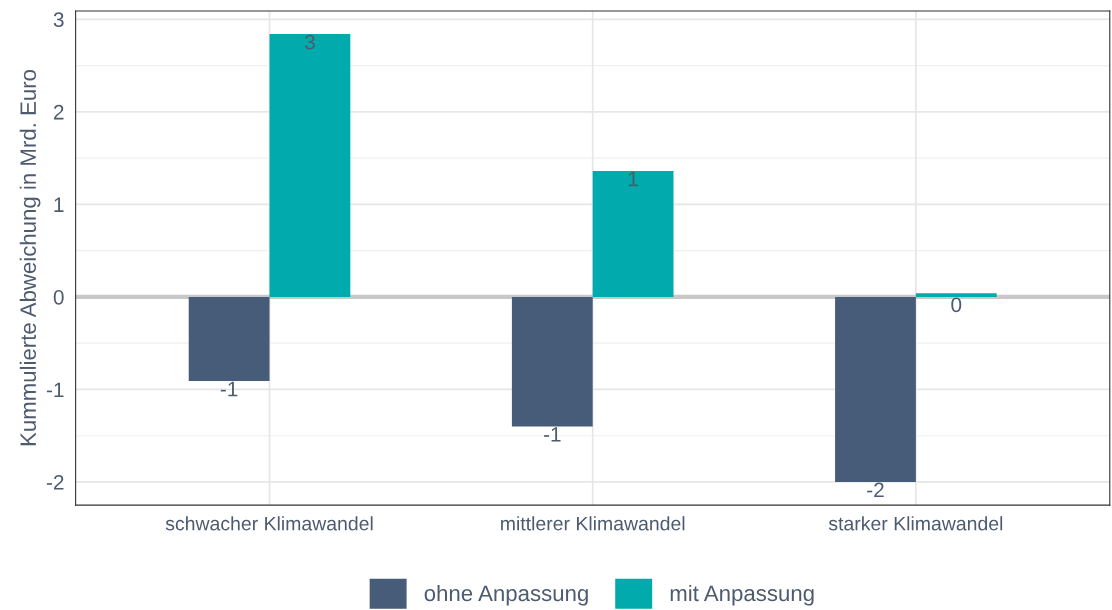 The width and height of the screenshot is (1112, 610). What do you see at coordinates (58, 297) in the screenshot?
I see `y-tick-label: 0` at bounding box center [58, 297].